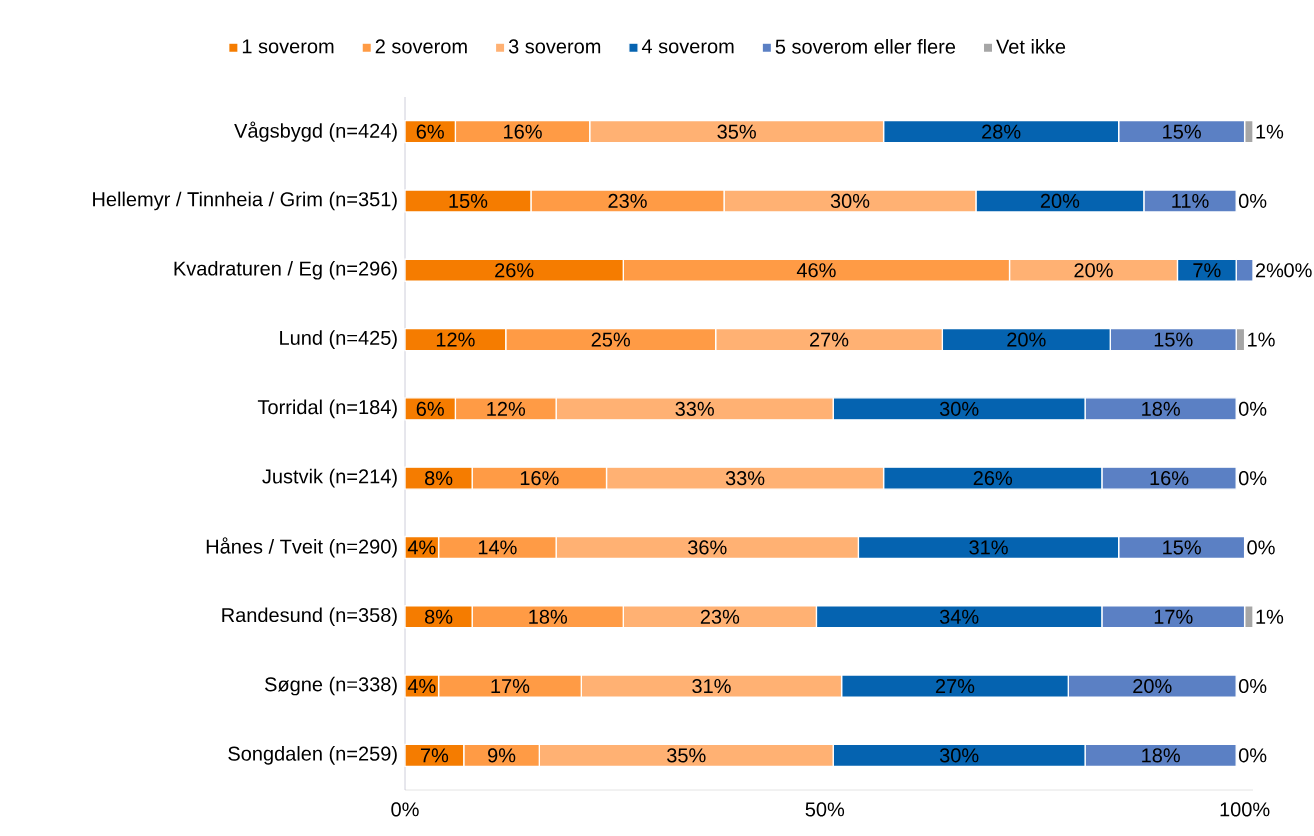 The width and height of the screenshot is (1314, 836). What do you see at coordinates (329, 478) in the screenshot?
I see `y-tick-label: Justvik (n=214)` at bounding box center [329, 478].